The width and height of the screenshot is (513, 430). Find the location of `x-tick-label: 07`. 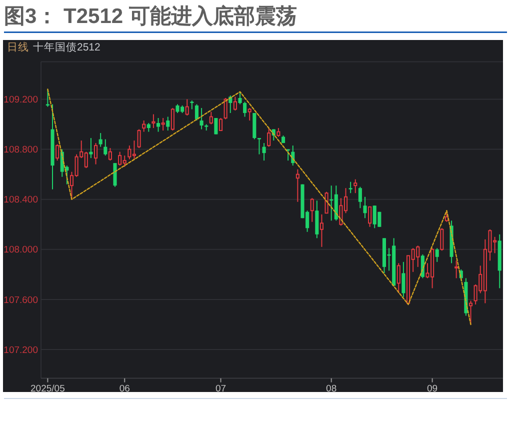

x-tick-label: 07 is located at coordinates (220, 389).